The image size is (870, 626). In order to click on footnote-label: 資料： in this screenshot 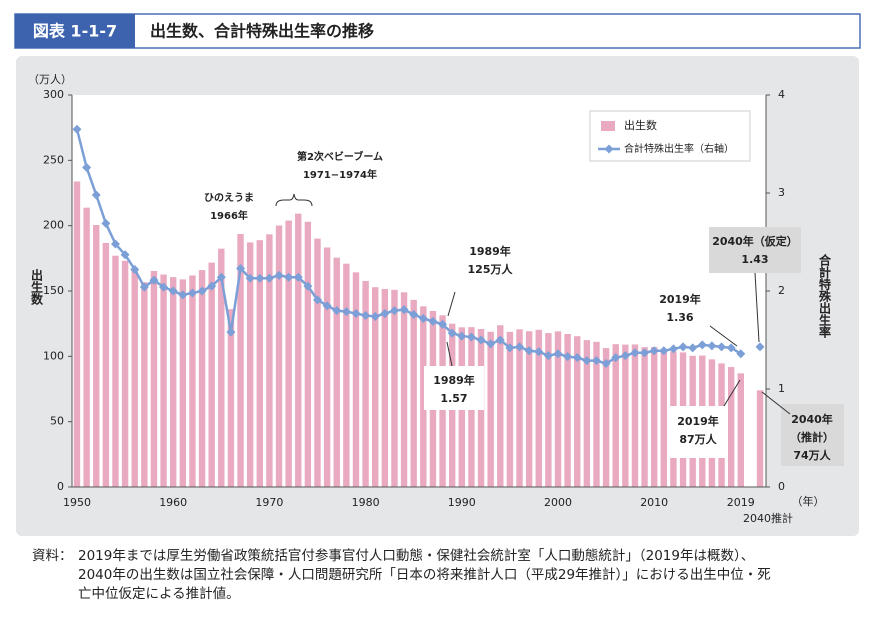, I will do `click(52, 556)`.